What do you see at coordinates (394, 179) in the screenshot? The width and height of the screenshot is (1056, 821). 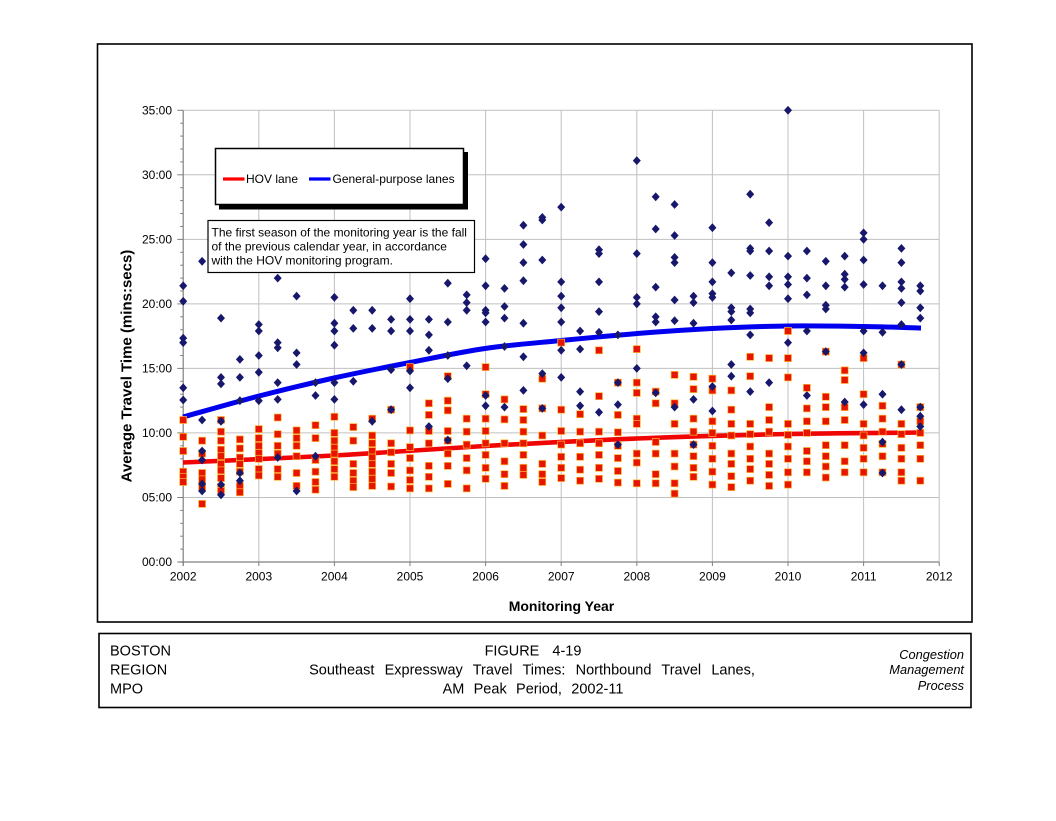 I see `svg-text: General-purpose lanes` at bounding box center [394, 179].